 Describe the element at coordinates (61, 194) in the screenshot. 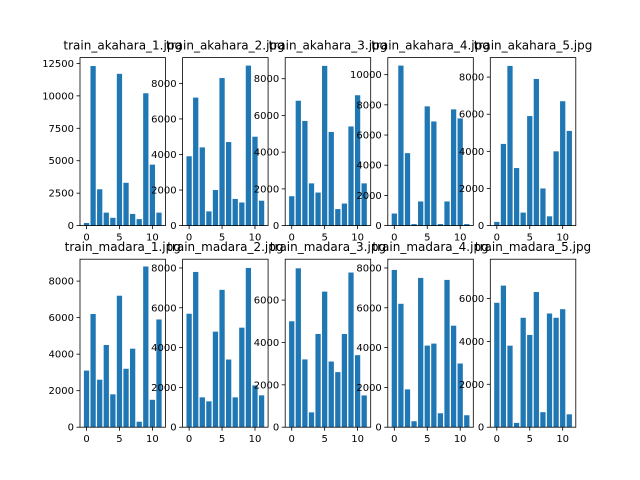

I see `y-tick-label: 2500` at that location.